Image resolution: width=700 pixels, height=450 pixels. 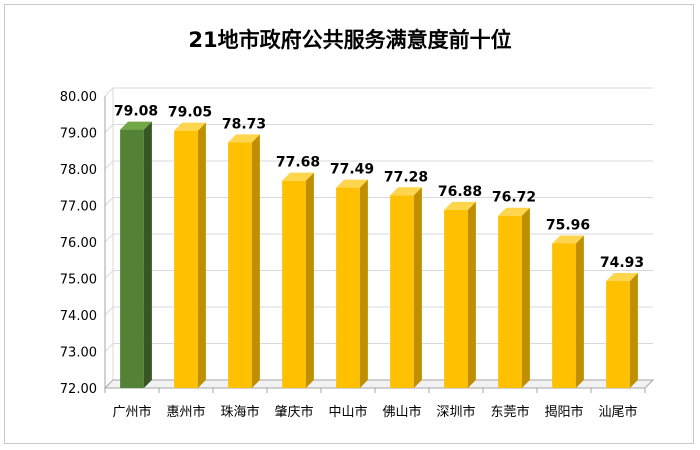 I want to click on data-label: 79.08, so click(x=136, y=112).